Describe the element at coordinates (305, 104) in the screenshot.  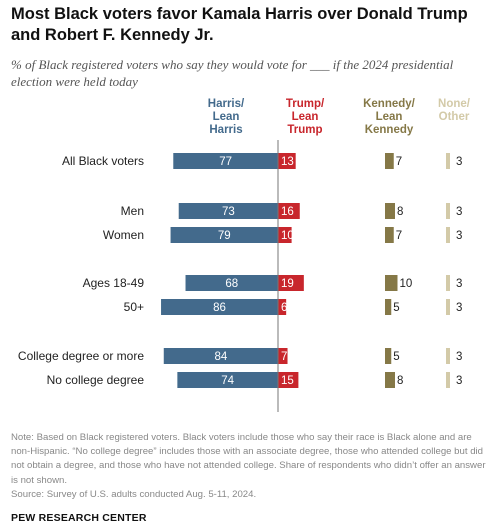
I see `column-header-line: Trump/` at that location.